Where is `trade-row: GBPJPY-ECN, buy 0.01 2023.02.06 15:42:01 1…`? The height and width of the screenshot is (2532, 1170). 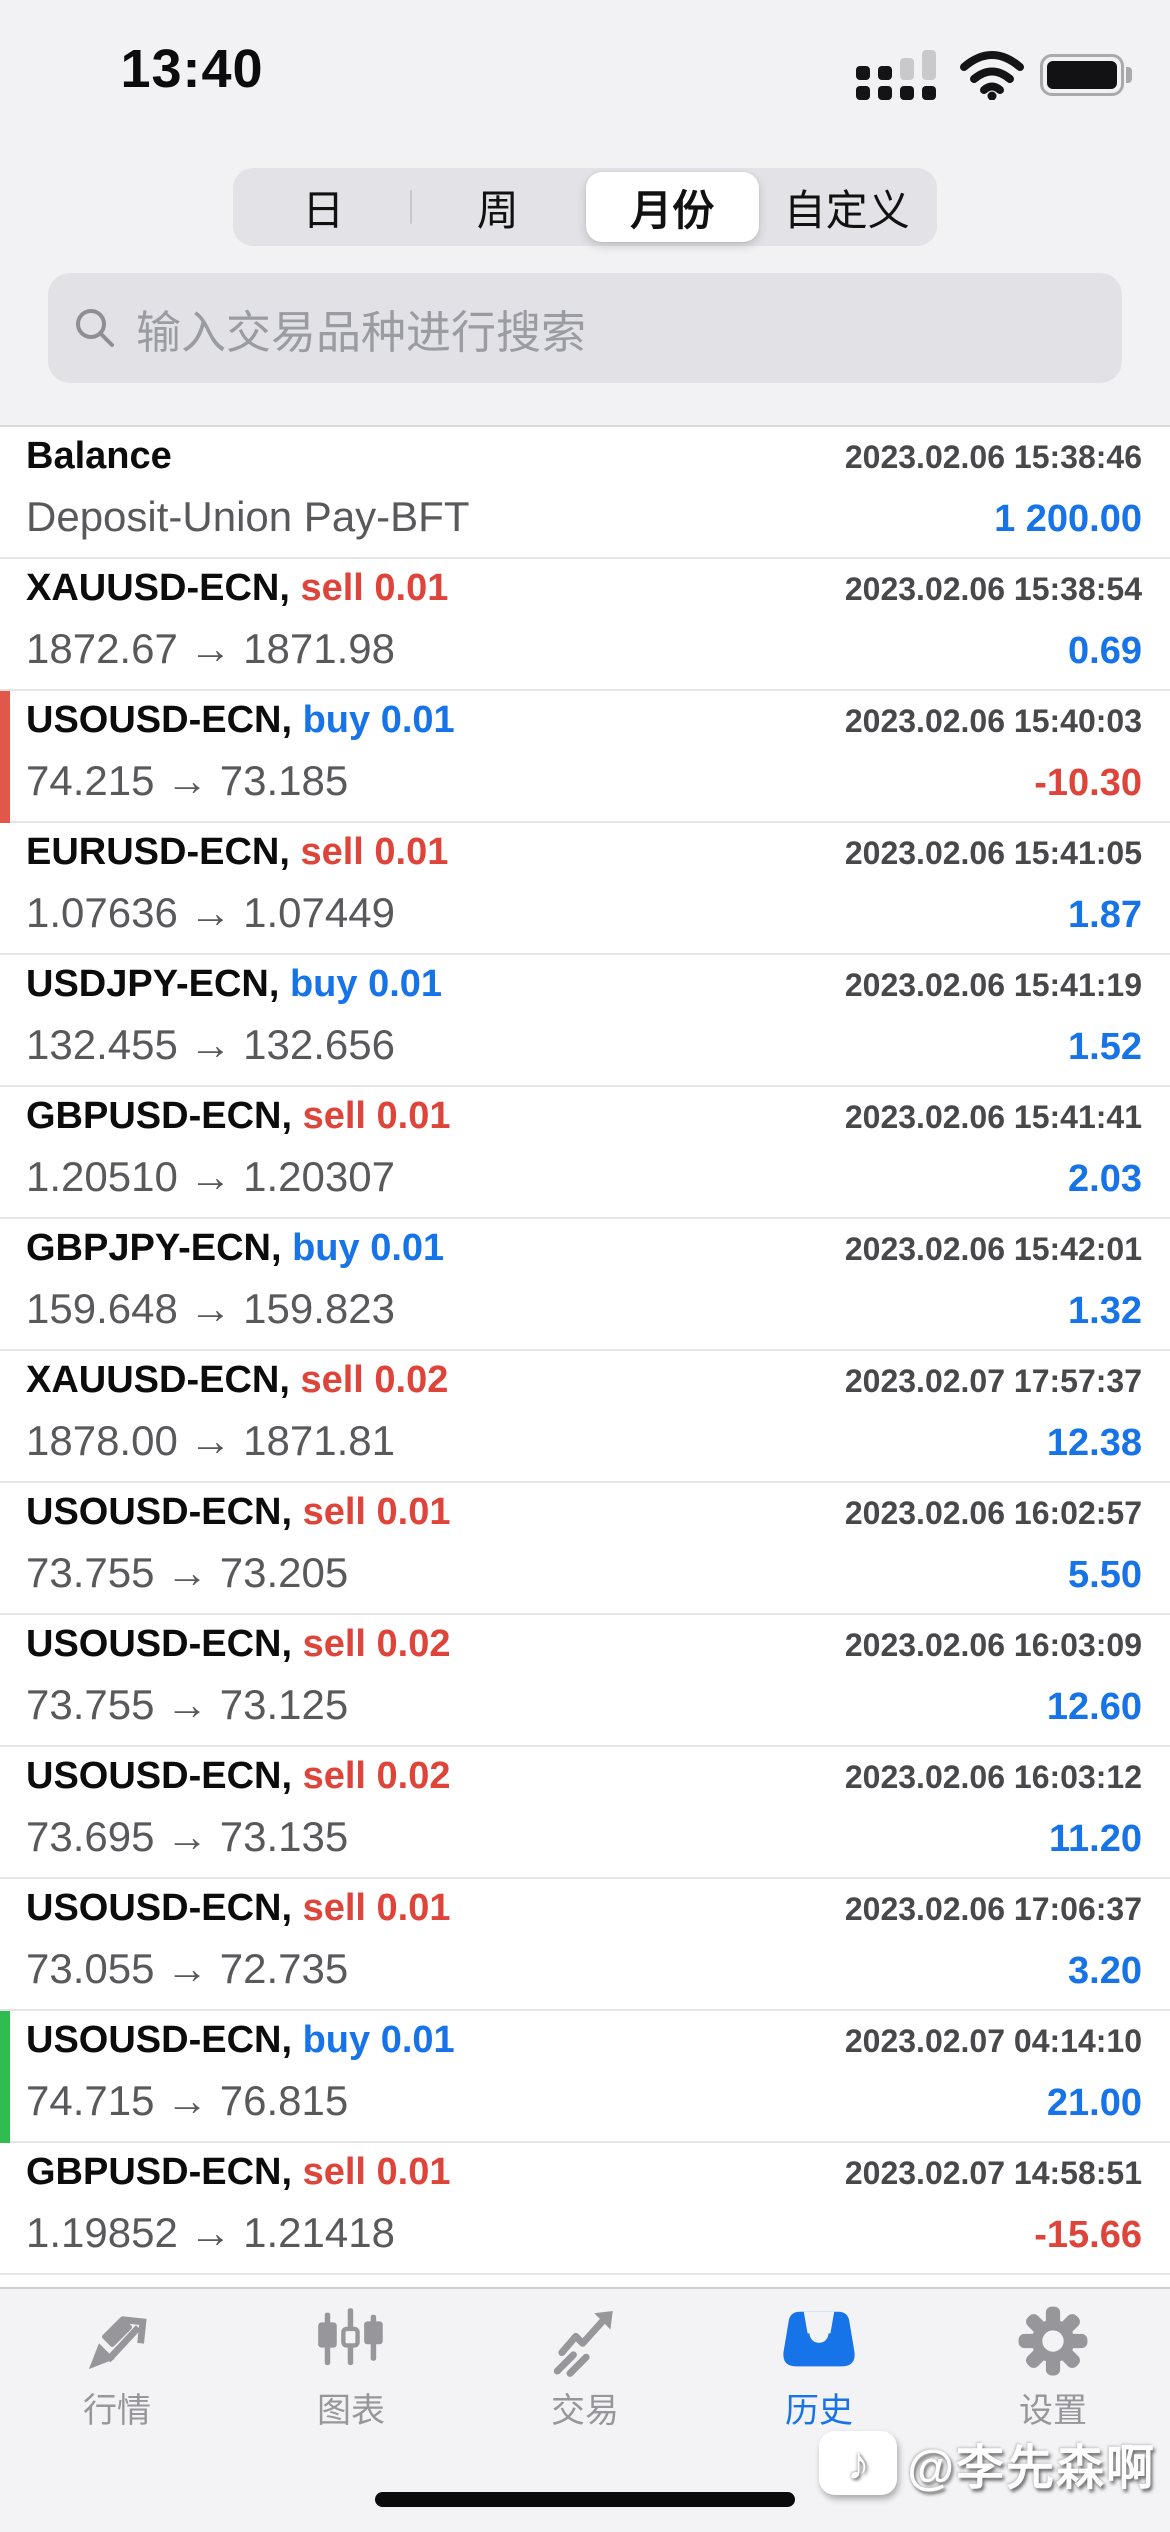 trade-row: GBPJPY-ECN, buy 0.01 2023.02.06 15:42:01 1… is located at coordinates (585, 1285).